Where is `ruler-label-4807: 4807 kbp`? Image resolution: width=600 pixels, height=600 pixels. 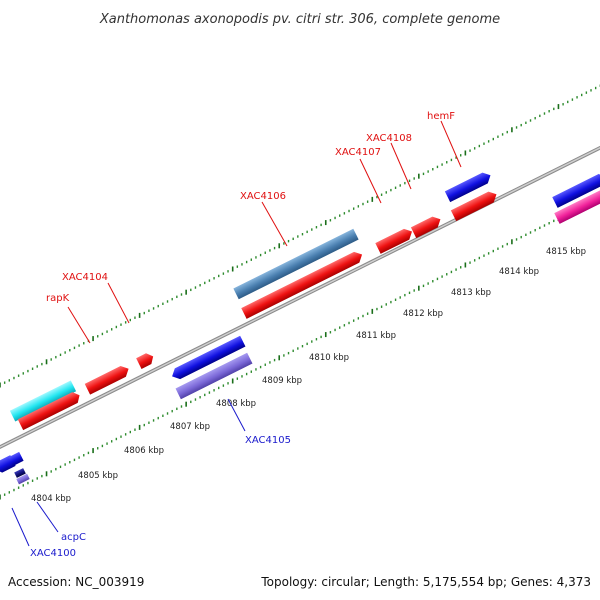 ruler-label-4807: 4807 kbp is located at coordinates (190, 427).